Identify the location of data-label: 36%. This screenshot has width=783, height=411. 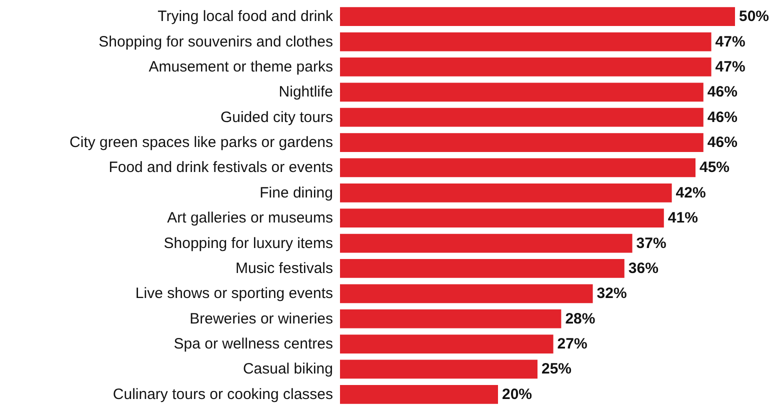
(643, 268).